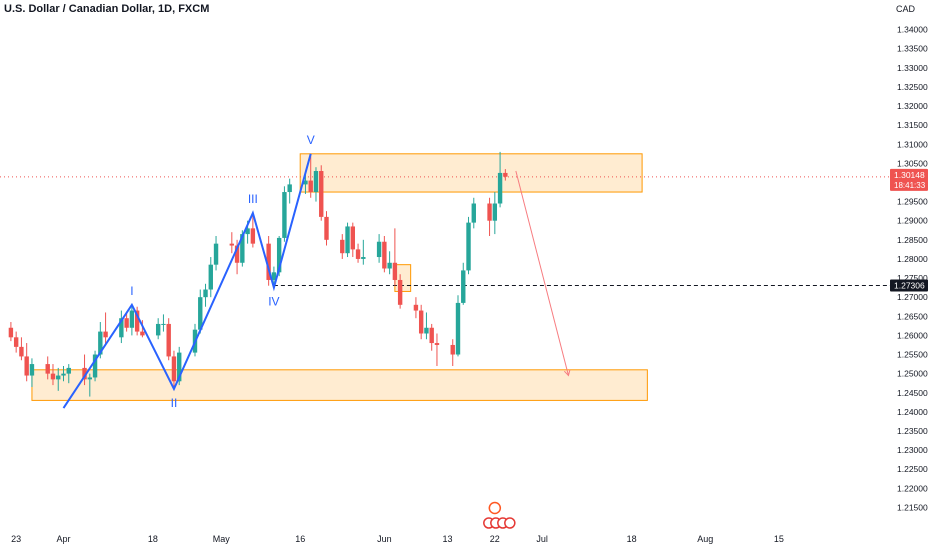 This screenshot has height=550, width=932. Describe the element at coordinates (187, 281) in the screenshot. I see `elliott-wave-line` at that location.